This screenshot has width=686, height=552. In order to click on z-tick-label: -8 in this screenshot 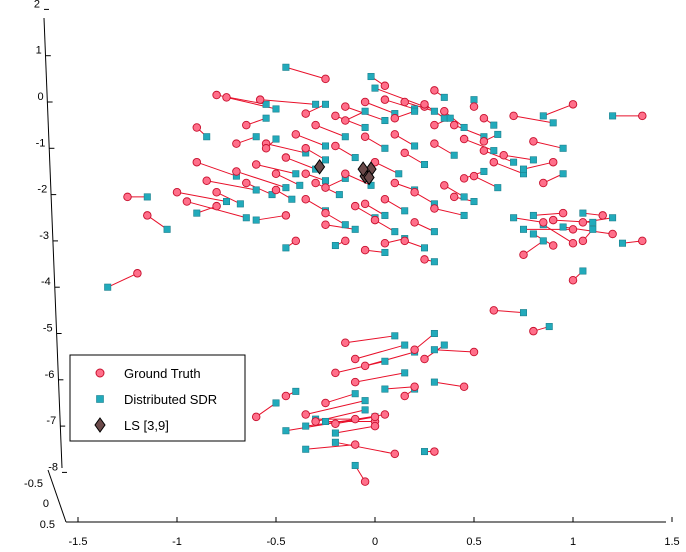, I will do `click(53, 467)`.